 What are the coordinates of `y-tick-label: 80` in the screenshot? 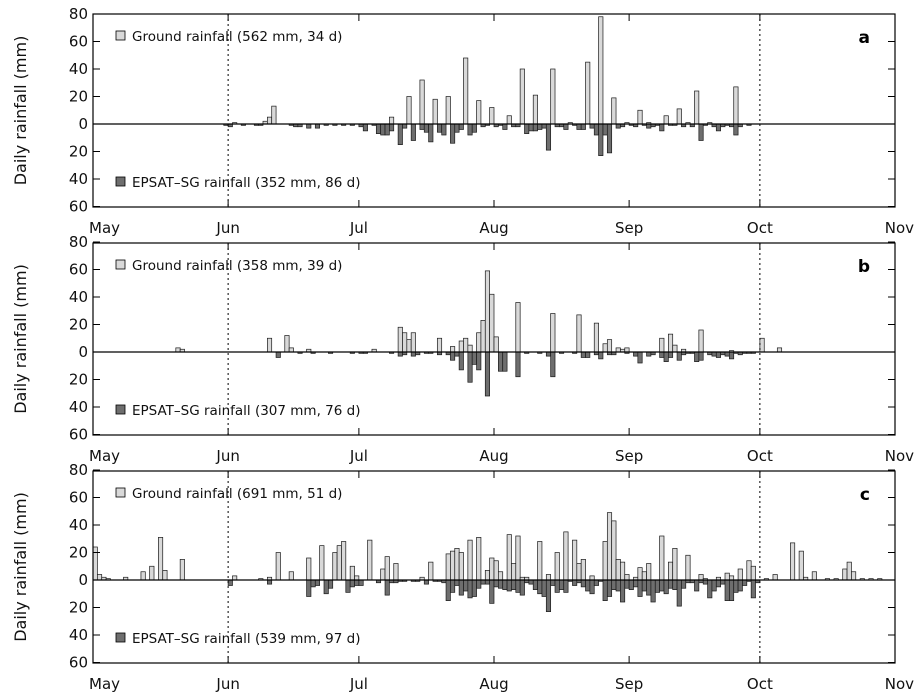 It's located at (78, 242).